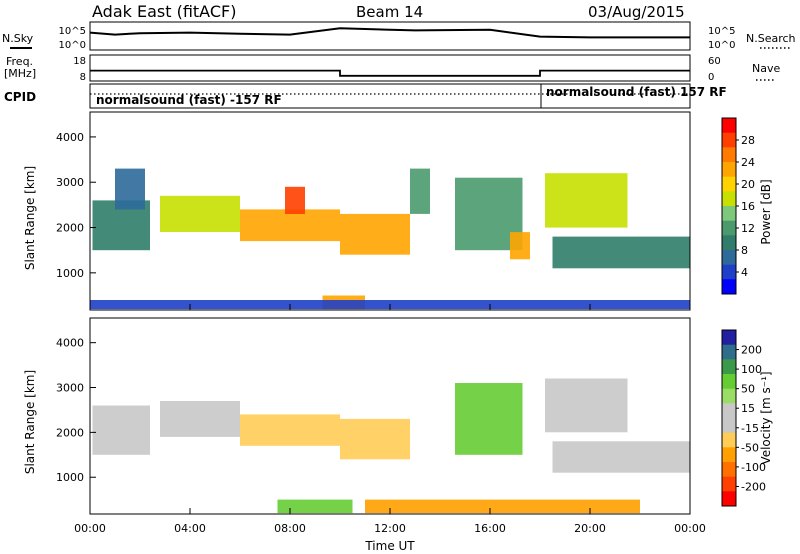  Describe the element at coordinates (20, 73) in the screenshot. I see `mhz-label: [MHz]` at that location.